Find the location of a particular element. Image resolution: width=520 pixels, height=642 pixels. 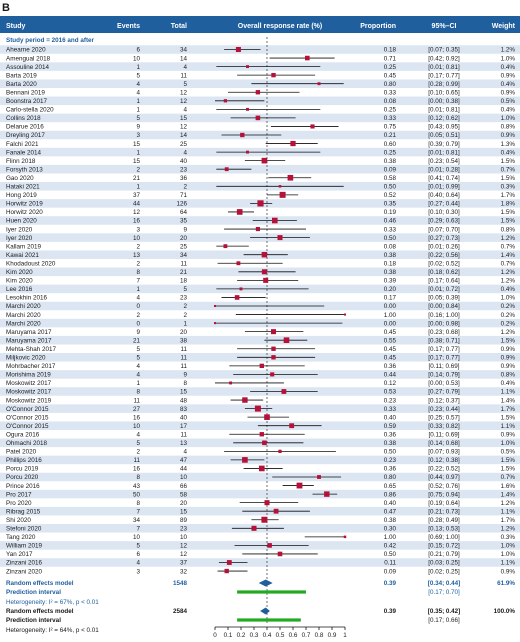

study-row: Khodadoust 2020 2 11 0.18 [0.02; 0.52] 0.7% is located at coordinates (260, 263).